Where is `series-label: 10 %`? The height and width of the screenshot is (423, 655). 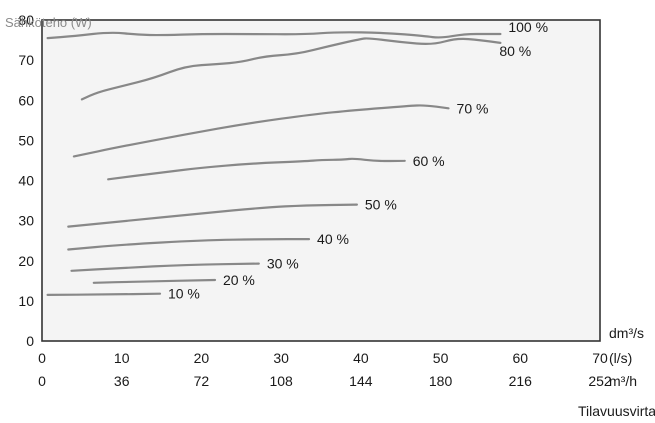 series-label: 10 % is located at coordinates (184, 294).